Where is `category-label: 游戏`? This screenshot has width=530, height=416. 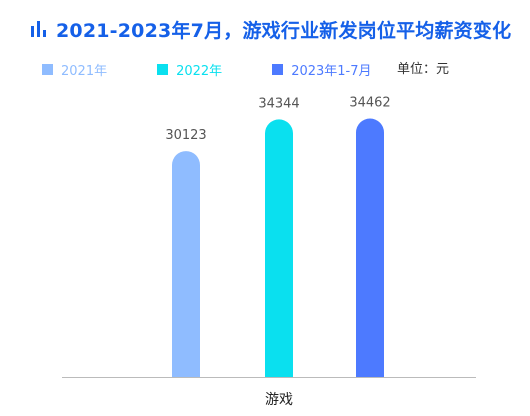
category-label: 游戏 is located at coordinates (279, 400).